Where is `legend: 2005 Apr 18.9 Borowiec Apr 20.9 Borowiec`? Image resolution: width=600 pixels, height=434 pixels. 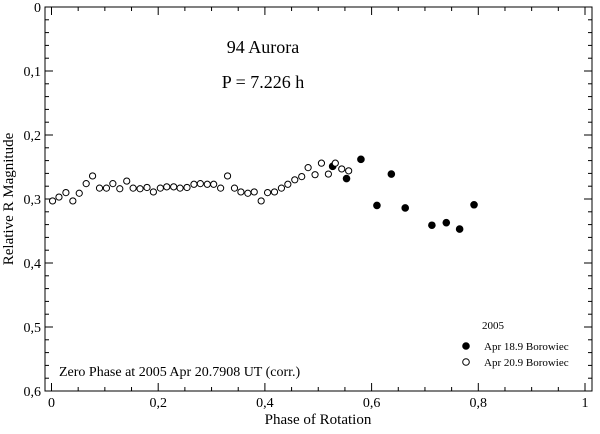
legend: 2005 Apr 18.9 Borowiec Apr 20.9 Borowiec is located at coordinates (515, 344).